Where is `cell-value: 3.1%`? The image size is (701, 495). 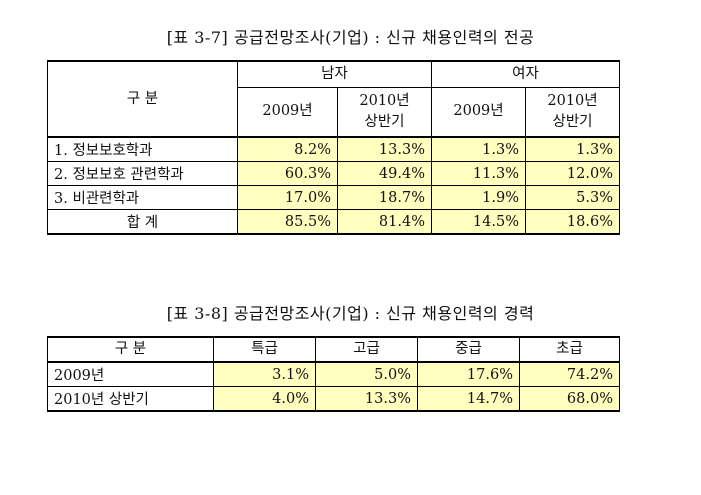
cell-value: 3.1% is located at coordinates (264, 374).